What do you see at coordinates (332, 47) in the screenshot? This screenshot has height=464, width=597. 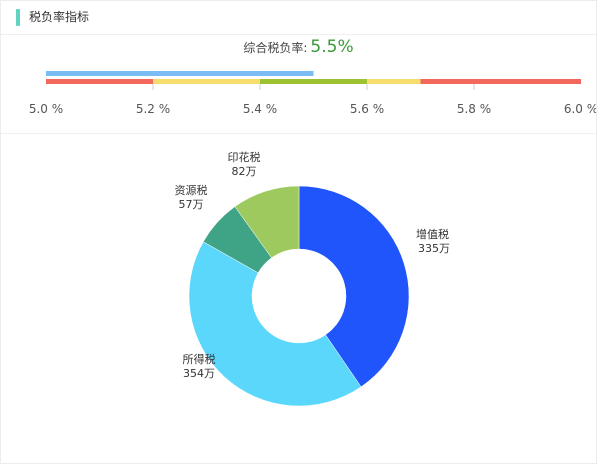 I see `overall-rate-value: 5.5%` at bounding box center [332, 47].